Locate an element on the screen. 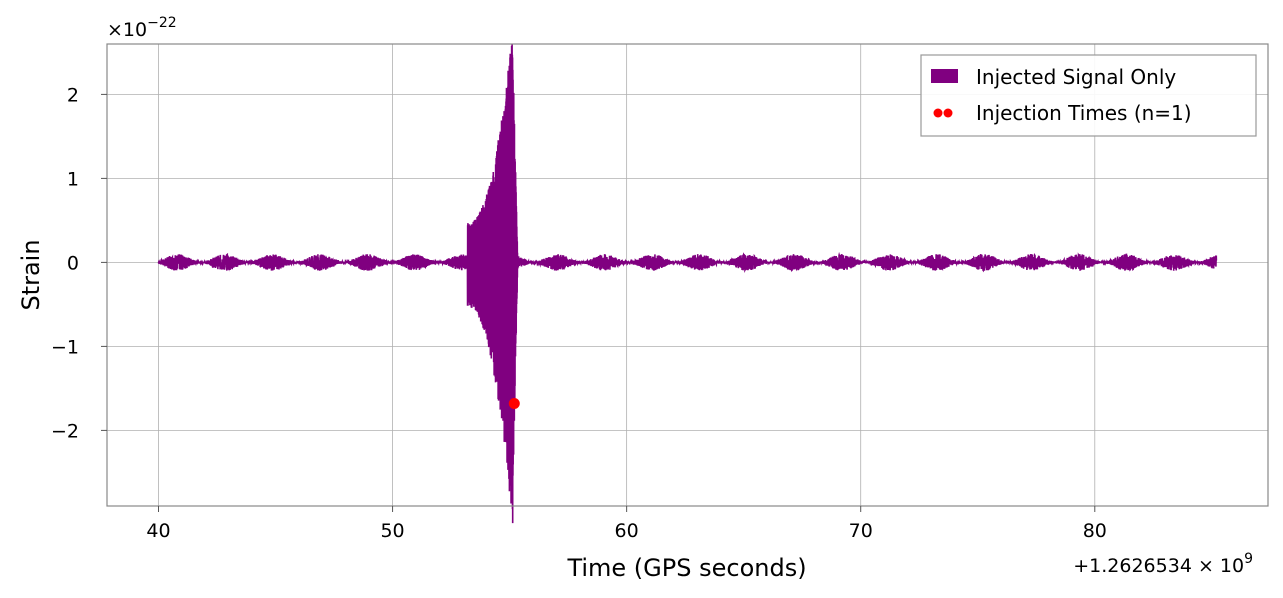 The height and width of the screenshot is (598, 1283). legend-marker-injection-b is located at coordinates (948, 113).